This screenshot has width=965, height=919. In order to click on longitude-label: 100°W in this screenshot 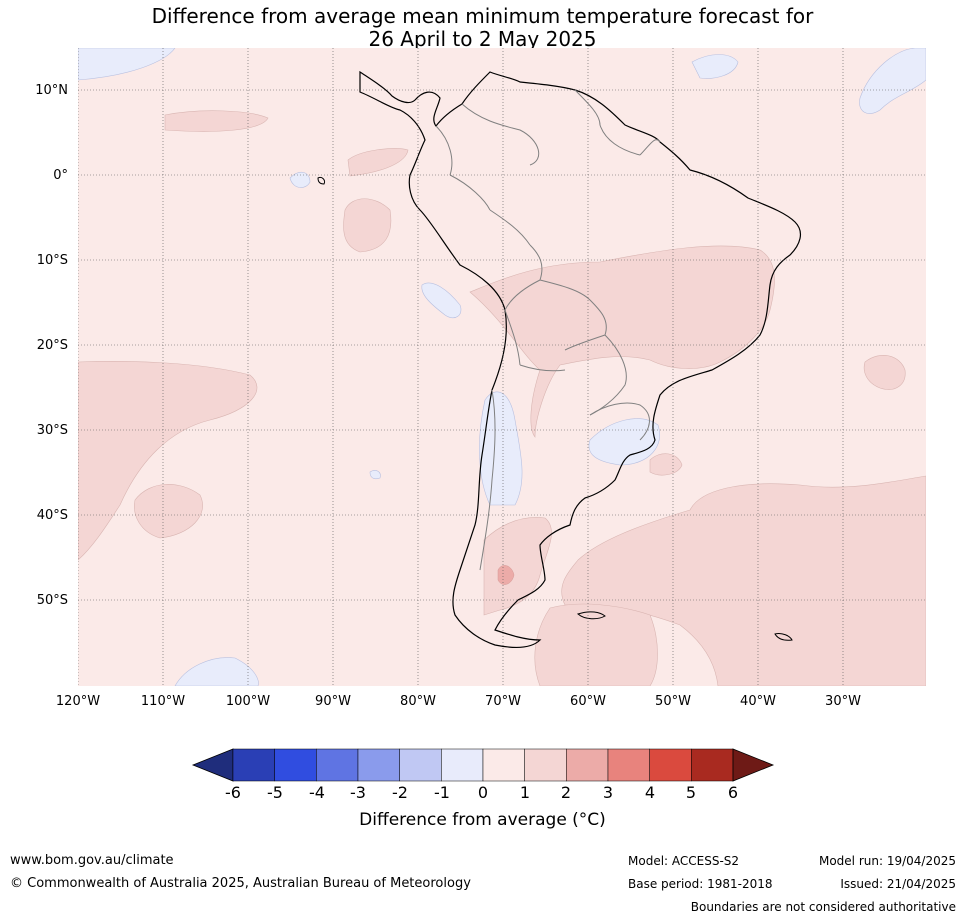, I will do `click(248, 701)`.